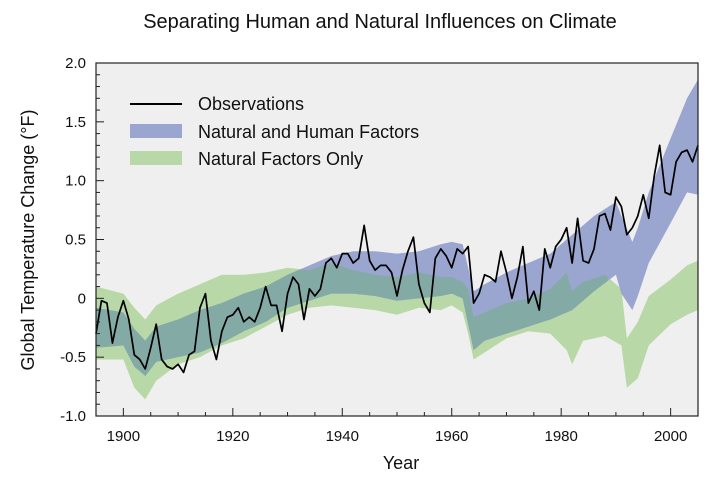 This screenshot has width=726, height=480. Describe the element at coordinates (280, 159) in the screenshot. I see `legend-natural-only-label: Natural Factors Only` at that location.